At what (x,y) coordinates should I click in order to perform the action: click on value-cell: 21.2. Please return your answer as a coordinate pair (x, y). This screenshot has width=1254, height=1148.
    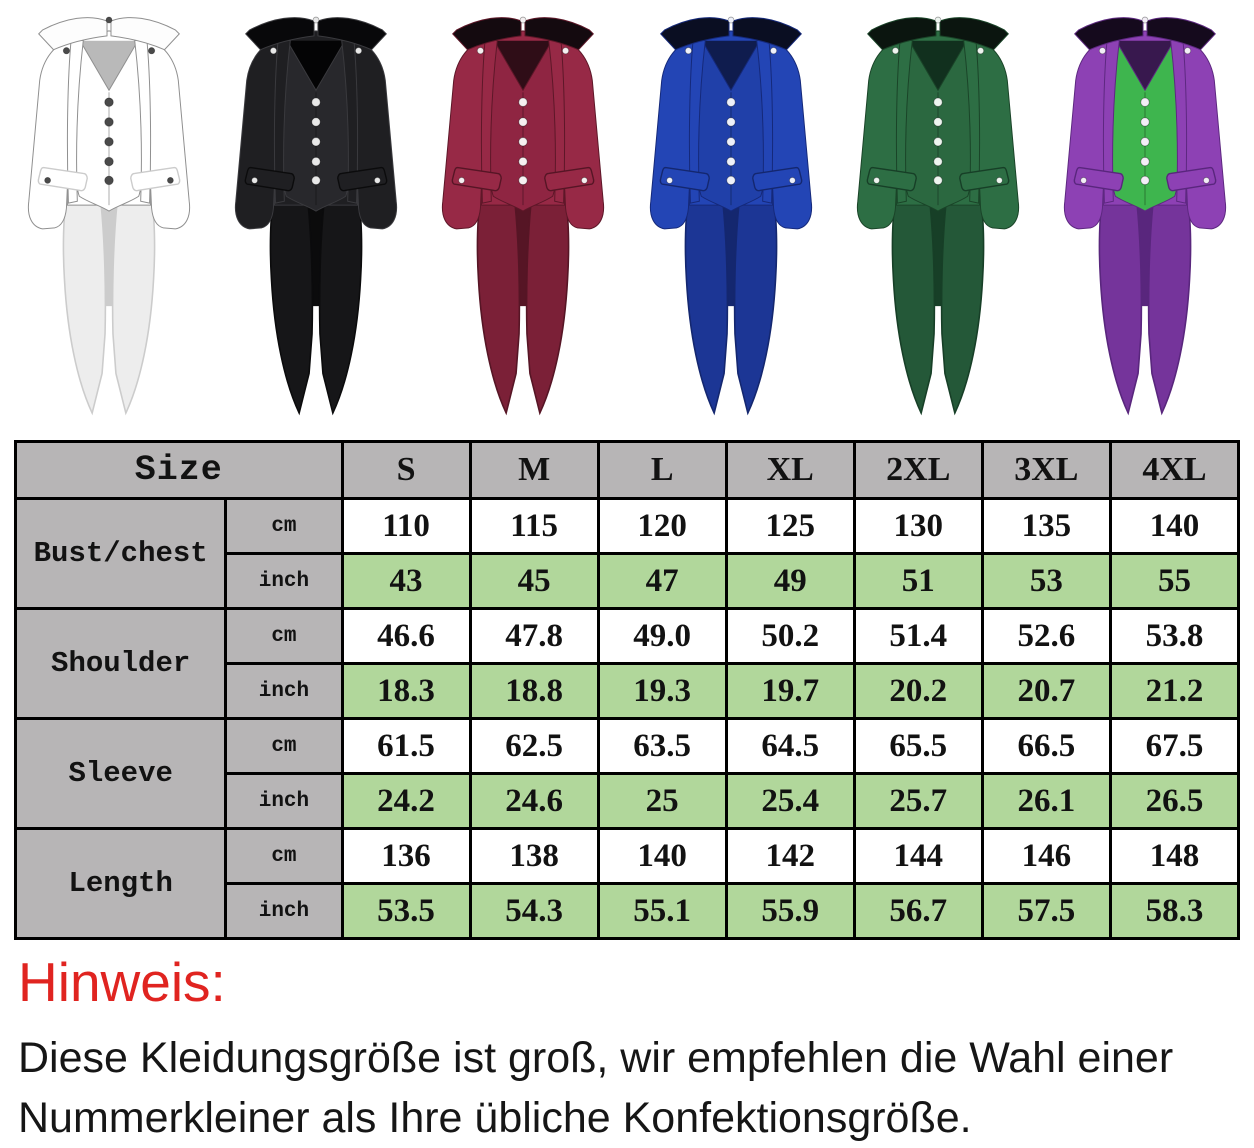
    Looking at the image, I should click on (1174, 691).